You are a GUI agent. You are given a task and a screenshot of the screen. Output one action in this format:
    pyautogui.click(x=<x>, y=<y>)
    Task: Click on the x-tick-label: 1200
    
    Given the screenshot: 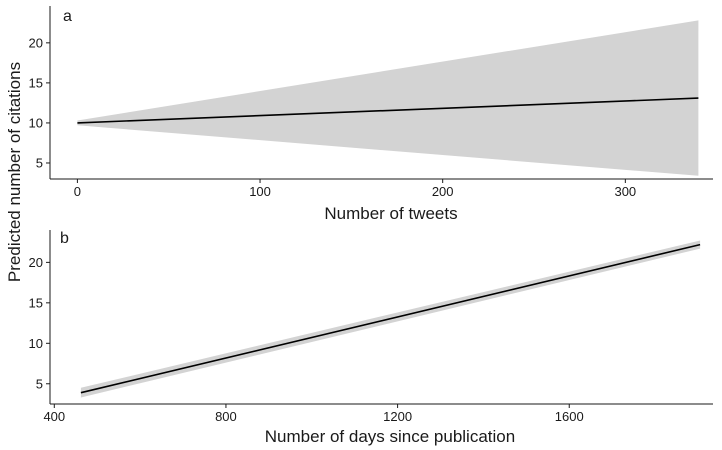 What is the action you would take?
    pyautogui.click(x=397, y=416)
    